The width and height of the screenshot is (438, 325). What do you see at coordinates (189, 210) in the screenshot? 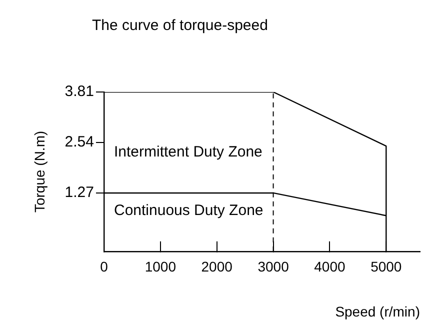
I see `annotation: Continuous Duty Zone` at bounding box center [189, 210].